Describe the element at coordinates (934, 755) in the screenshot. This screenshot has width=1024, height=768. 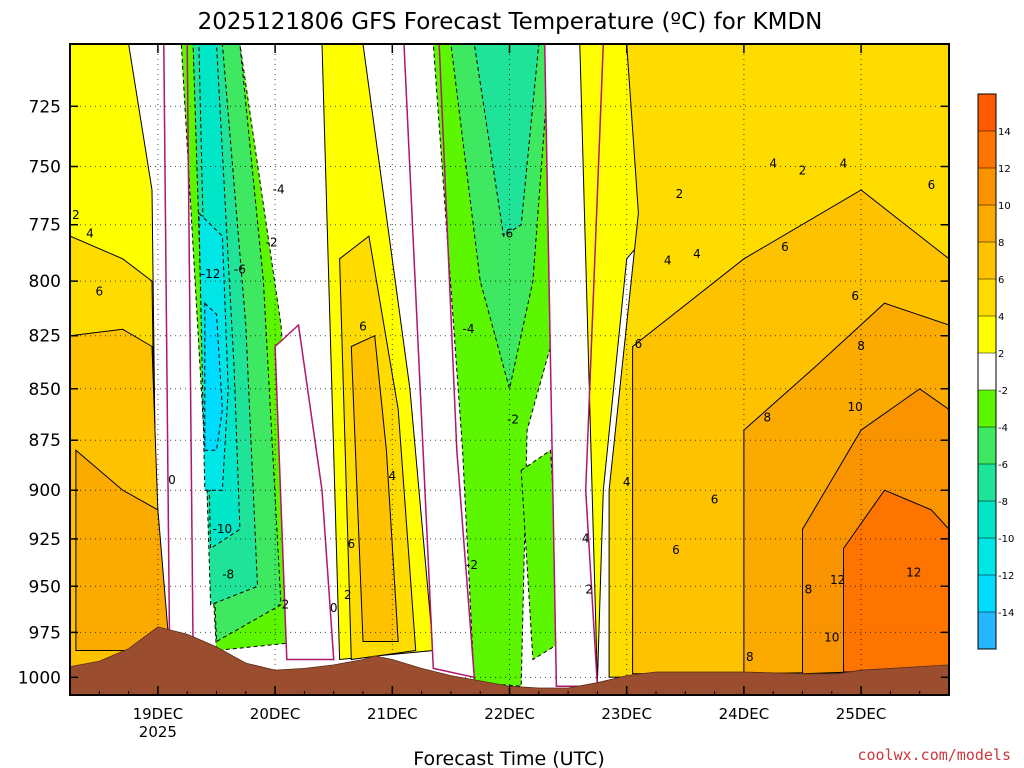
I see `credit-text: coolwx.com/models` at that location.